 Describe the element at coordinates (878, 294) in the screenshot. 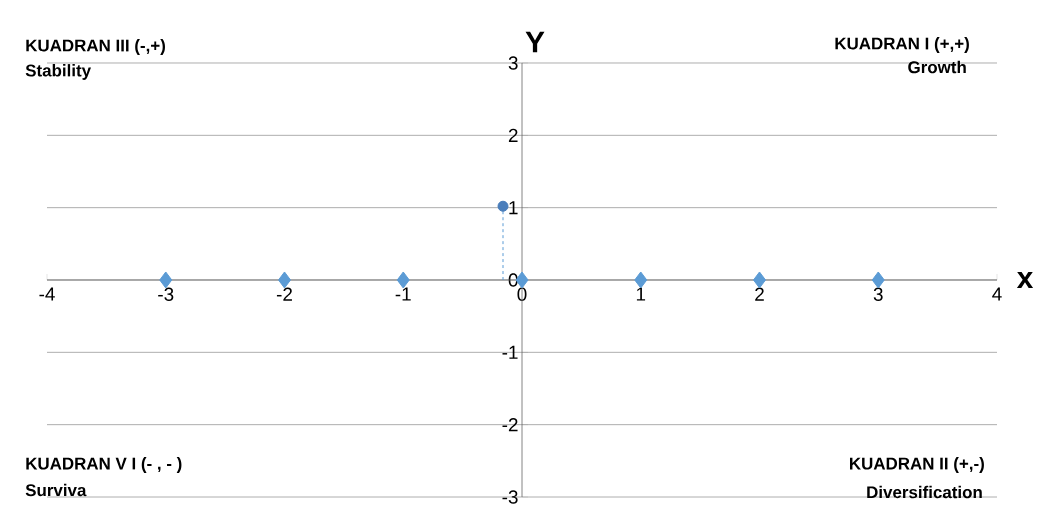

I see `x-tick-label: 3` at that location.